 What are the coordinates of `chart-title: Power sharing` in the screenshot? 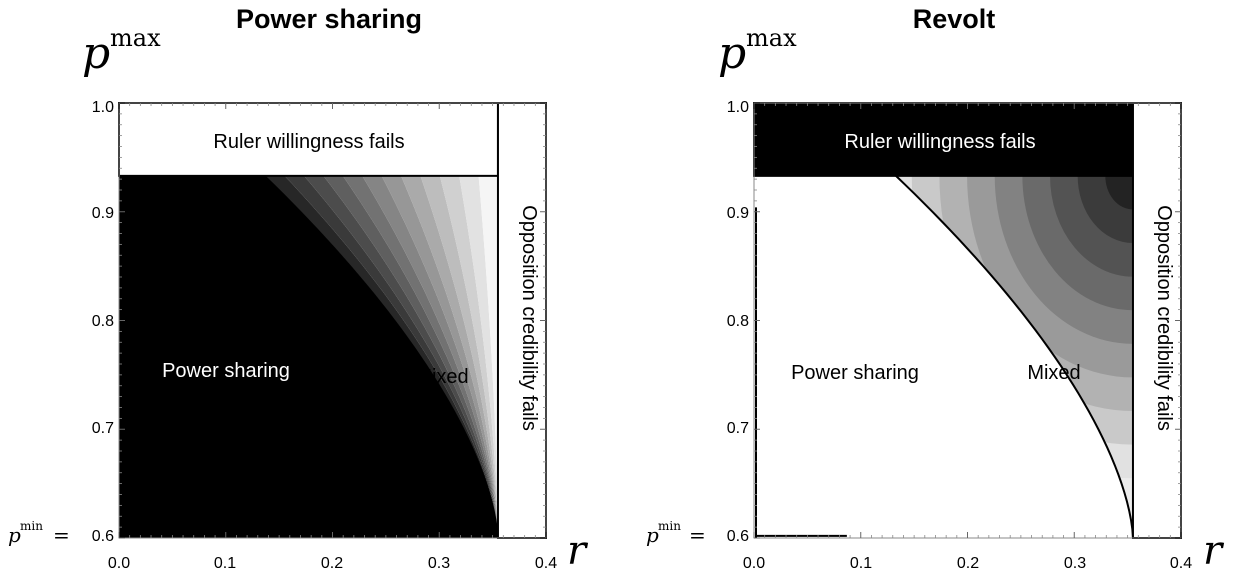 It's located at (329, 19).